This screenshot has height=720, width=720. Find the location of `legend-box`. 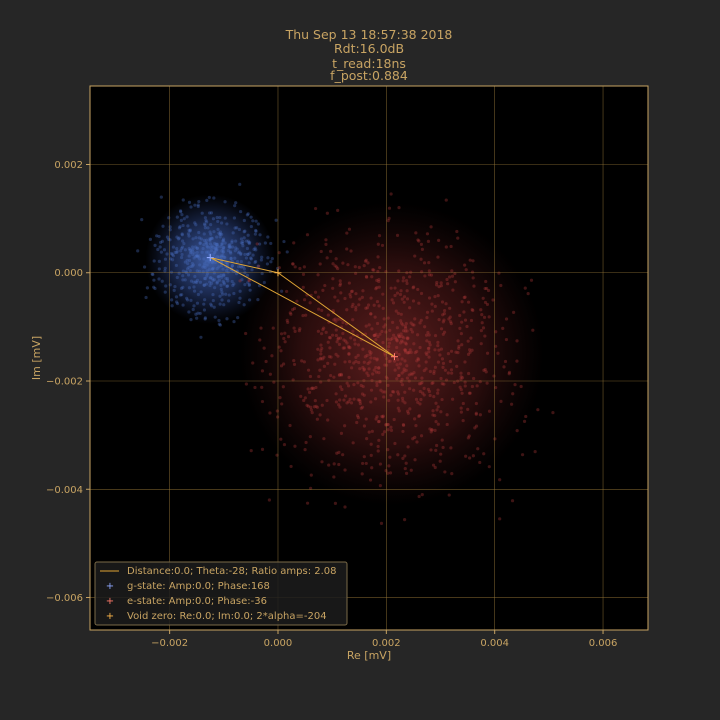

legend-box is located at coordinates (221, 593).